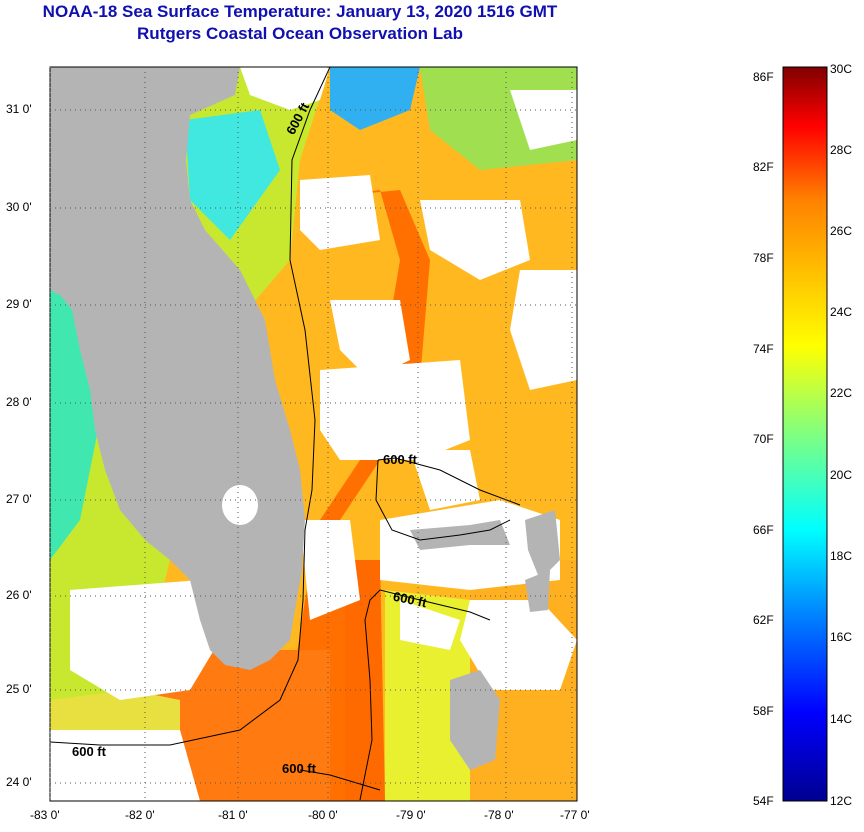  I want to click on lake-okeechobee, so click(240, 505).